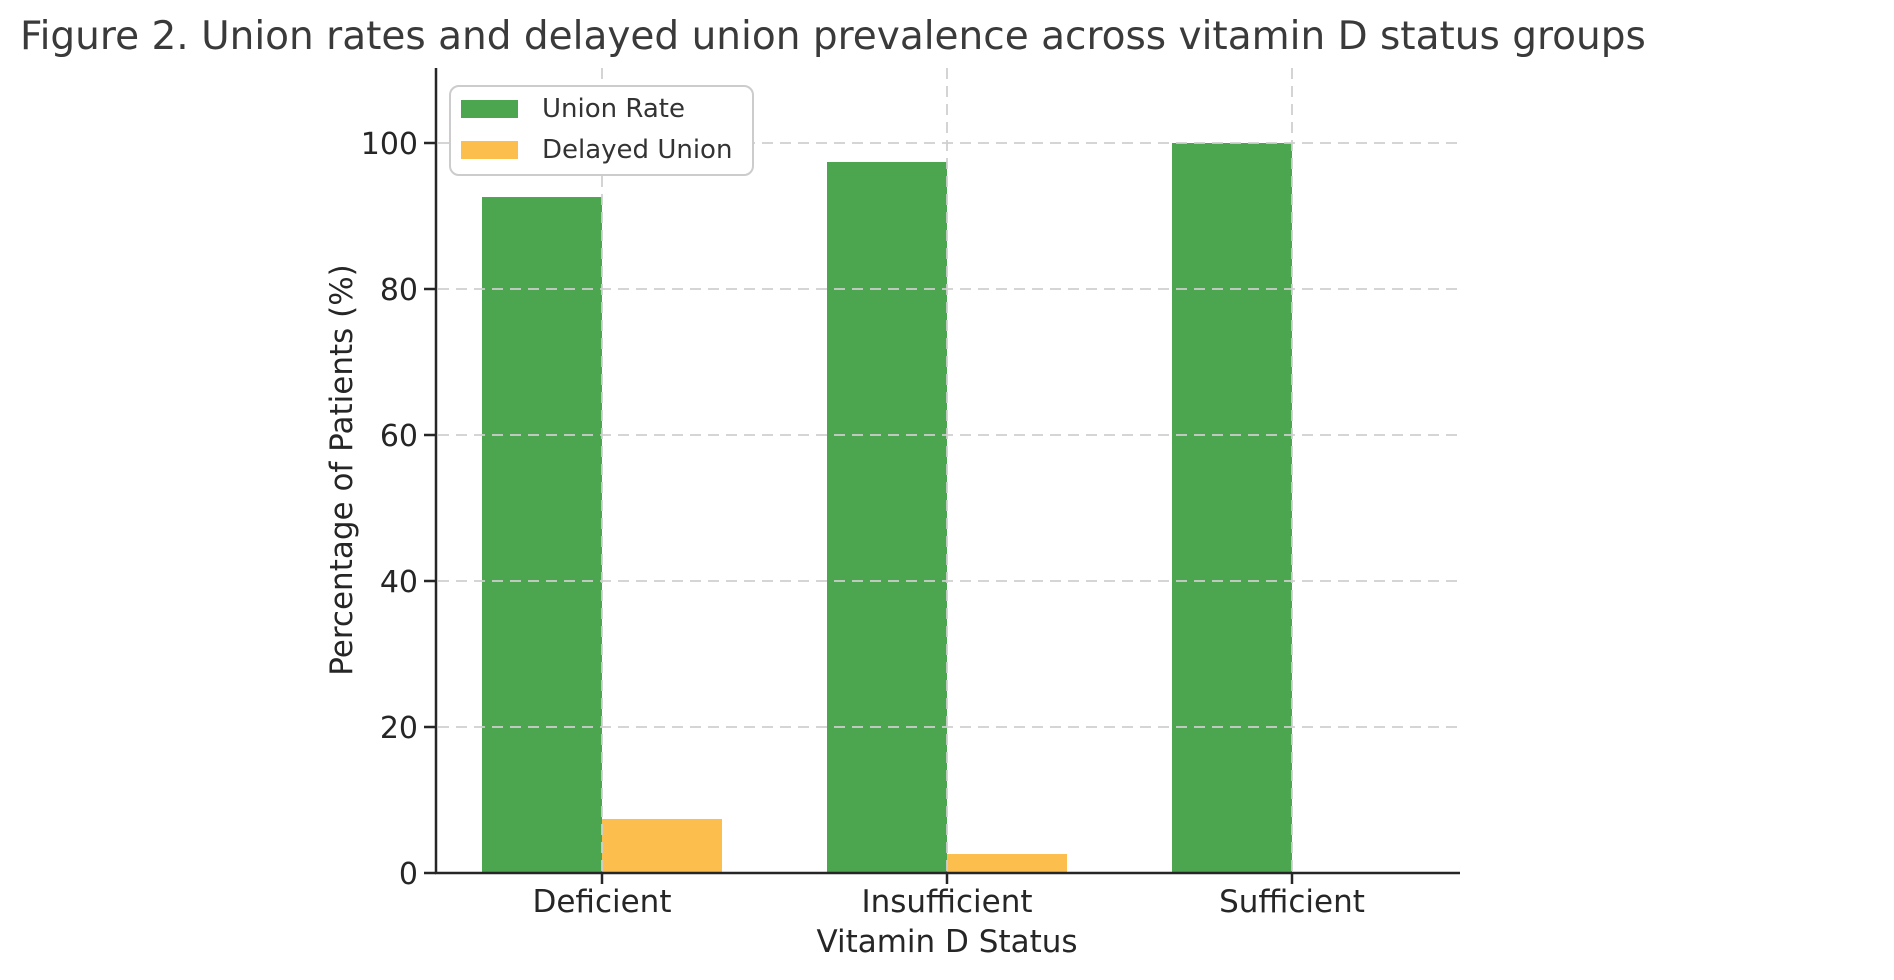 Image resolution: width=1894 pixels, height=980 pixels. I want to click on y-axis-label: Percentage of Patients (%), so click(342, 470).